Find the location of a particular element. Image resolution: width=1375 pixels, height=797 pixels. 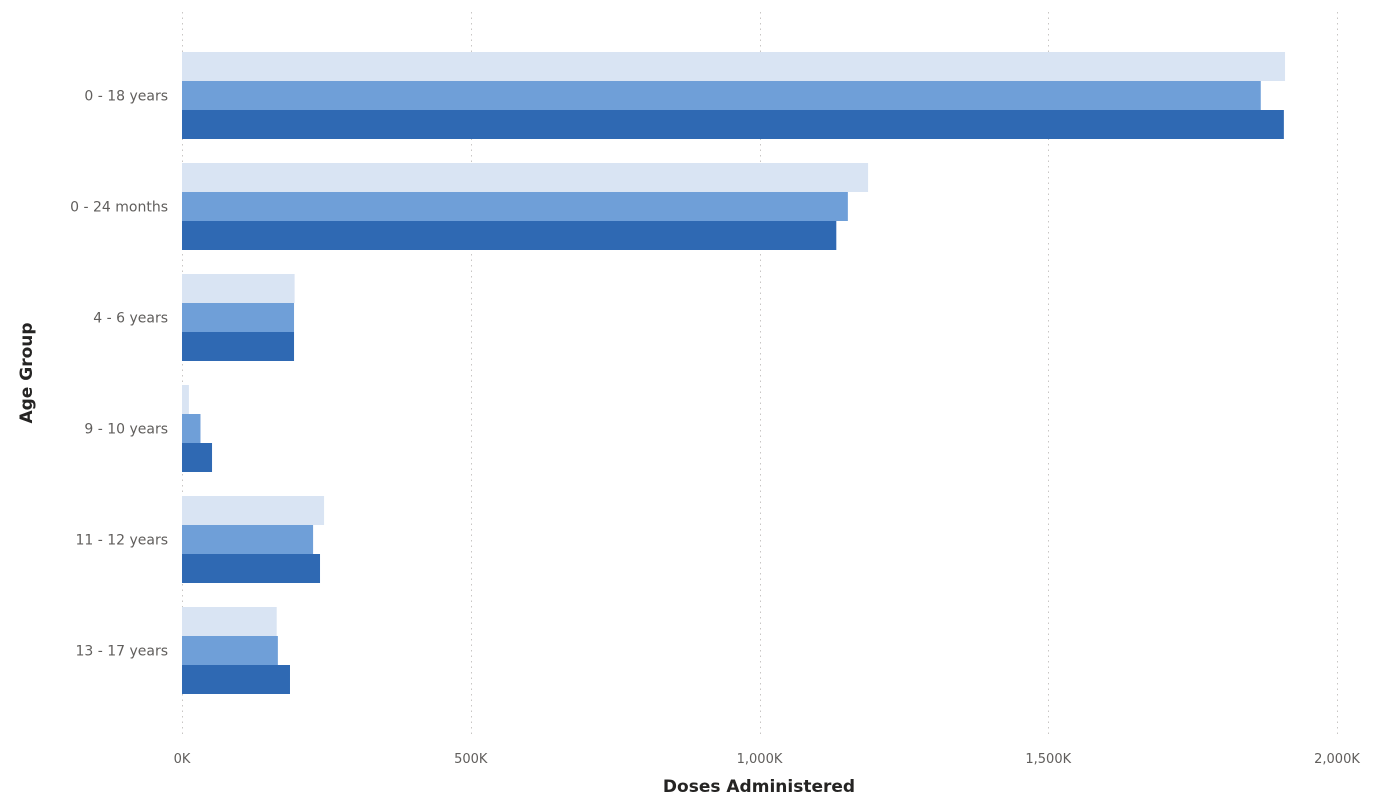

category-label: 13 - 17 years is located at coordinates (121, 652).